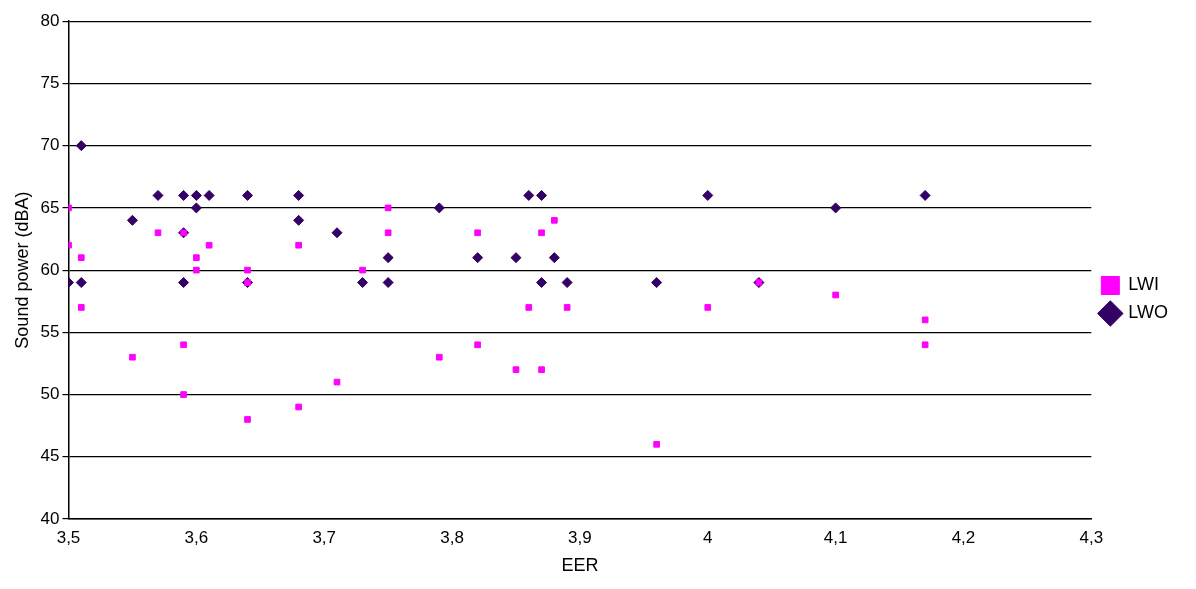 The width and height of the screenshot is (1196, 589). What do you see at coordinates (708, 537) in the screenshot?
I see `x-tick-label: 4` at bounding box center [708, 537].